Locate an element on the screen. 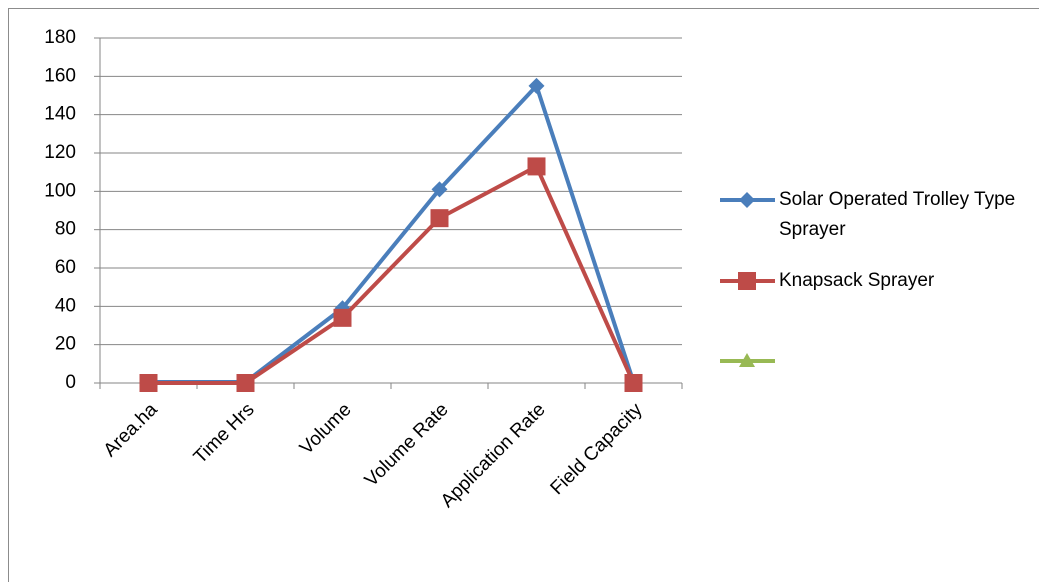  y-tick-label: 100 is located at coordinates (60, 190).